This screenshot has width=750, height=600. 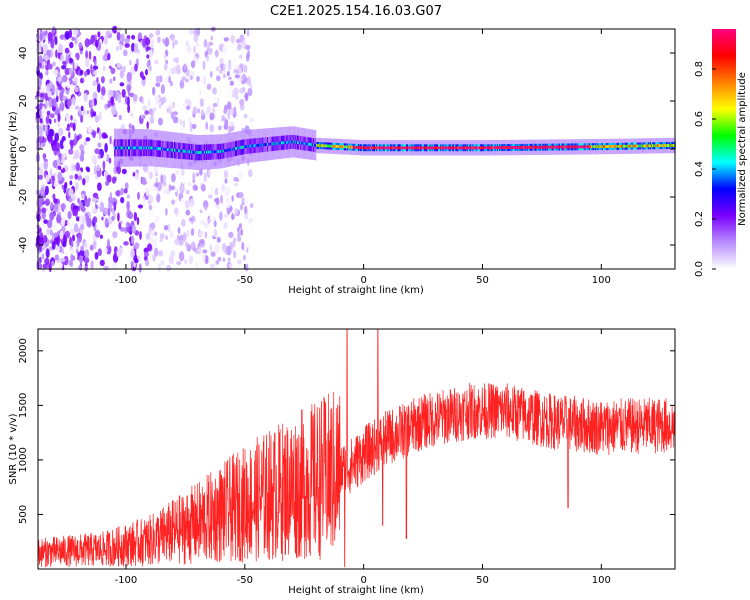 I want to click on colorbar-tick-label: 0.2, so click(x=699, y=219).